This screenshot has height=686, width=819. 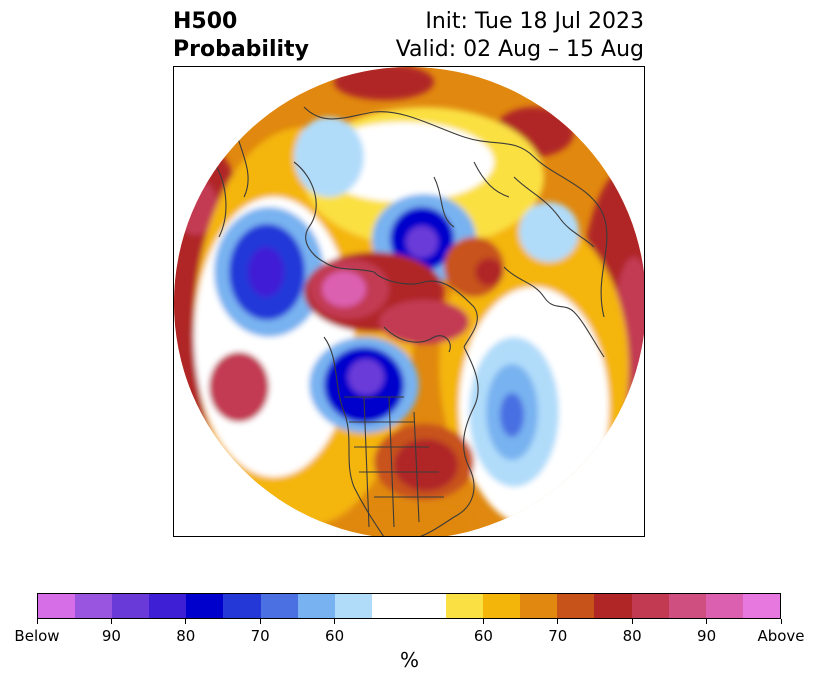 What do you see at coordinates (549, 232) in the screenshot?
I see `anomaly-ne-light-blue` at bounding box center [549, 232].